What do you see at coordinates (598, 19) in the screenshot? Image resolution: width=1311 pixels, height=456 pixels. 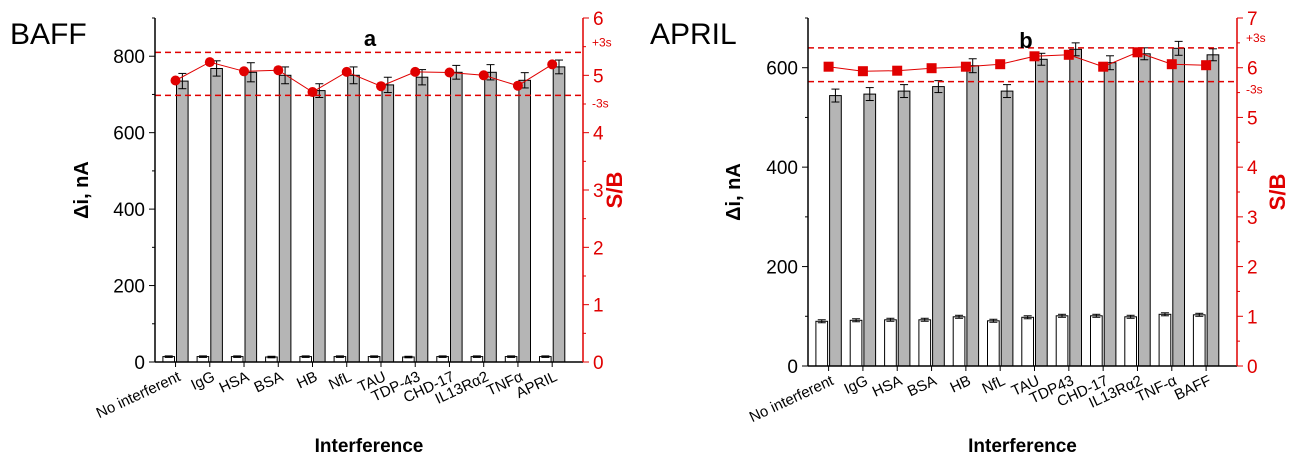 I see `y2-tick-label-6: 6` at bounding box center [598, 19].